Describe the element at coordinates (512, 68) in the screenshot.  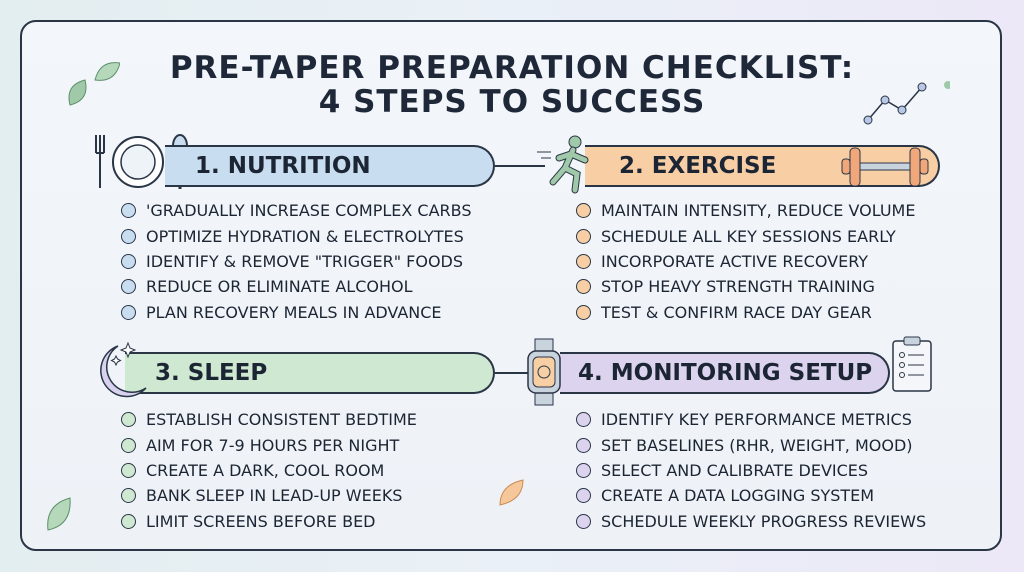
I see `title-line-1: PRE-TAPER PREPARATION CHECKLIST:` at that location.